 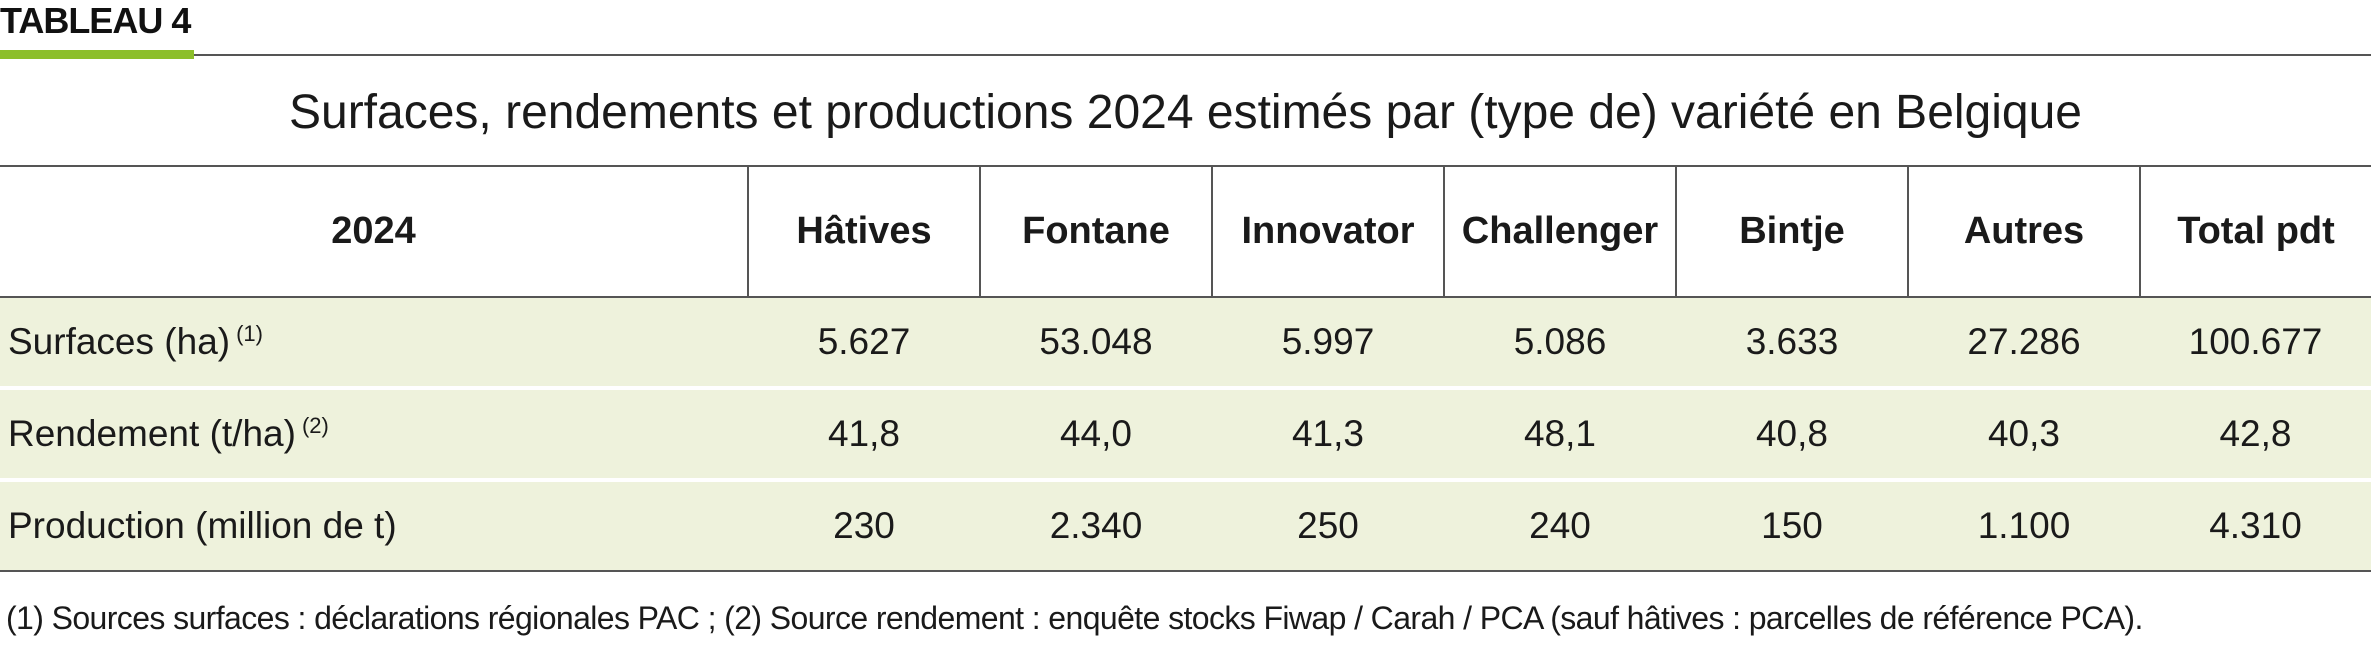 I want to click on table-cell: 230, so click(x=864, y=526).